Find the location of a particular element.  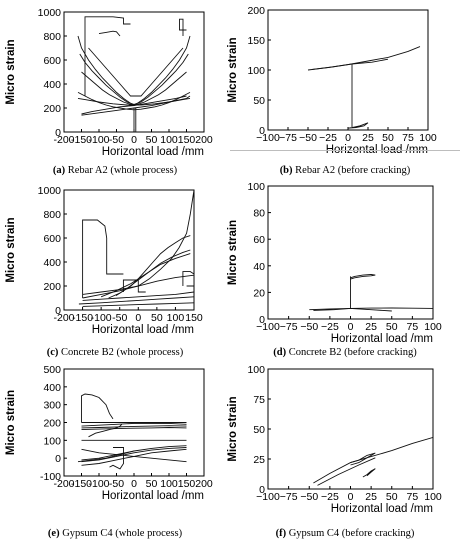

y-tick-label: 800 is located at coordinates (52, 37).